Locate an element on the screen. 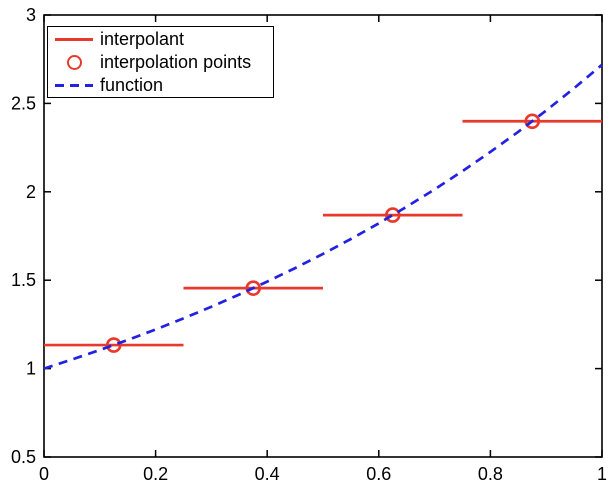 The height and width of the screenshot is (490, 616). x-tick-label: 0.8 is located at coordinates (490, 474).